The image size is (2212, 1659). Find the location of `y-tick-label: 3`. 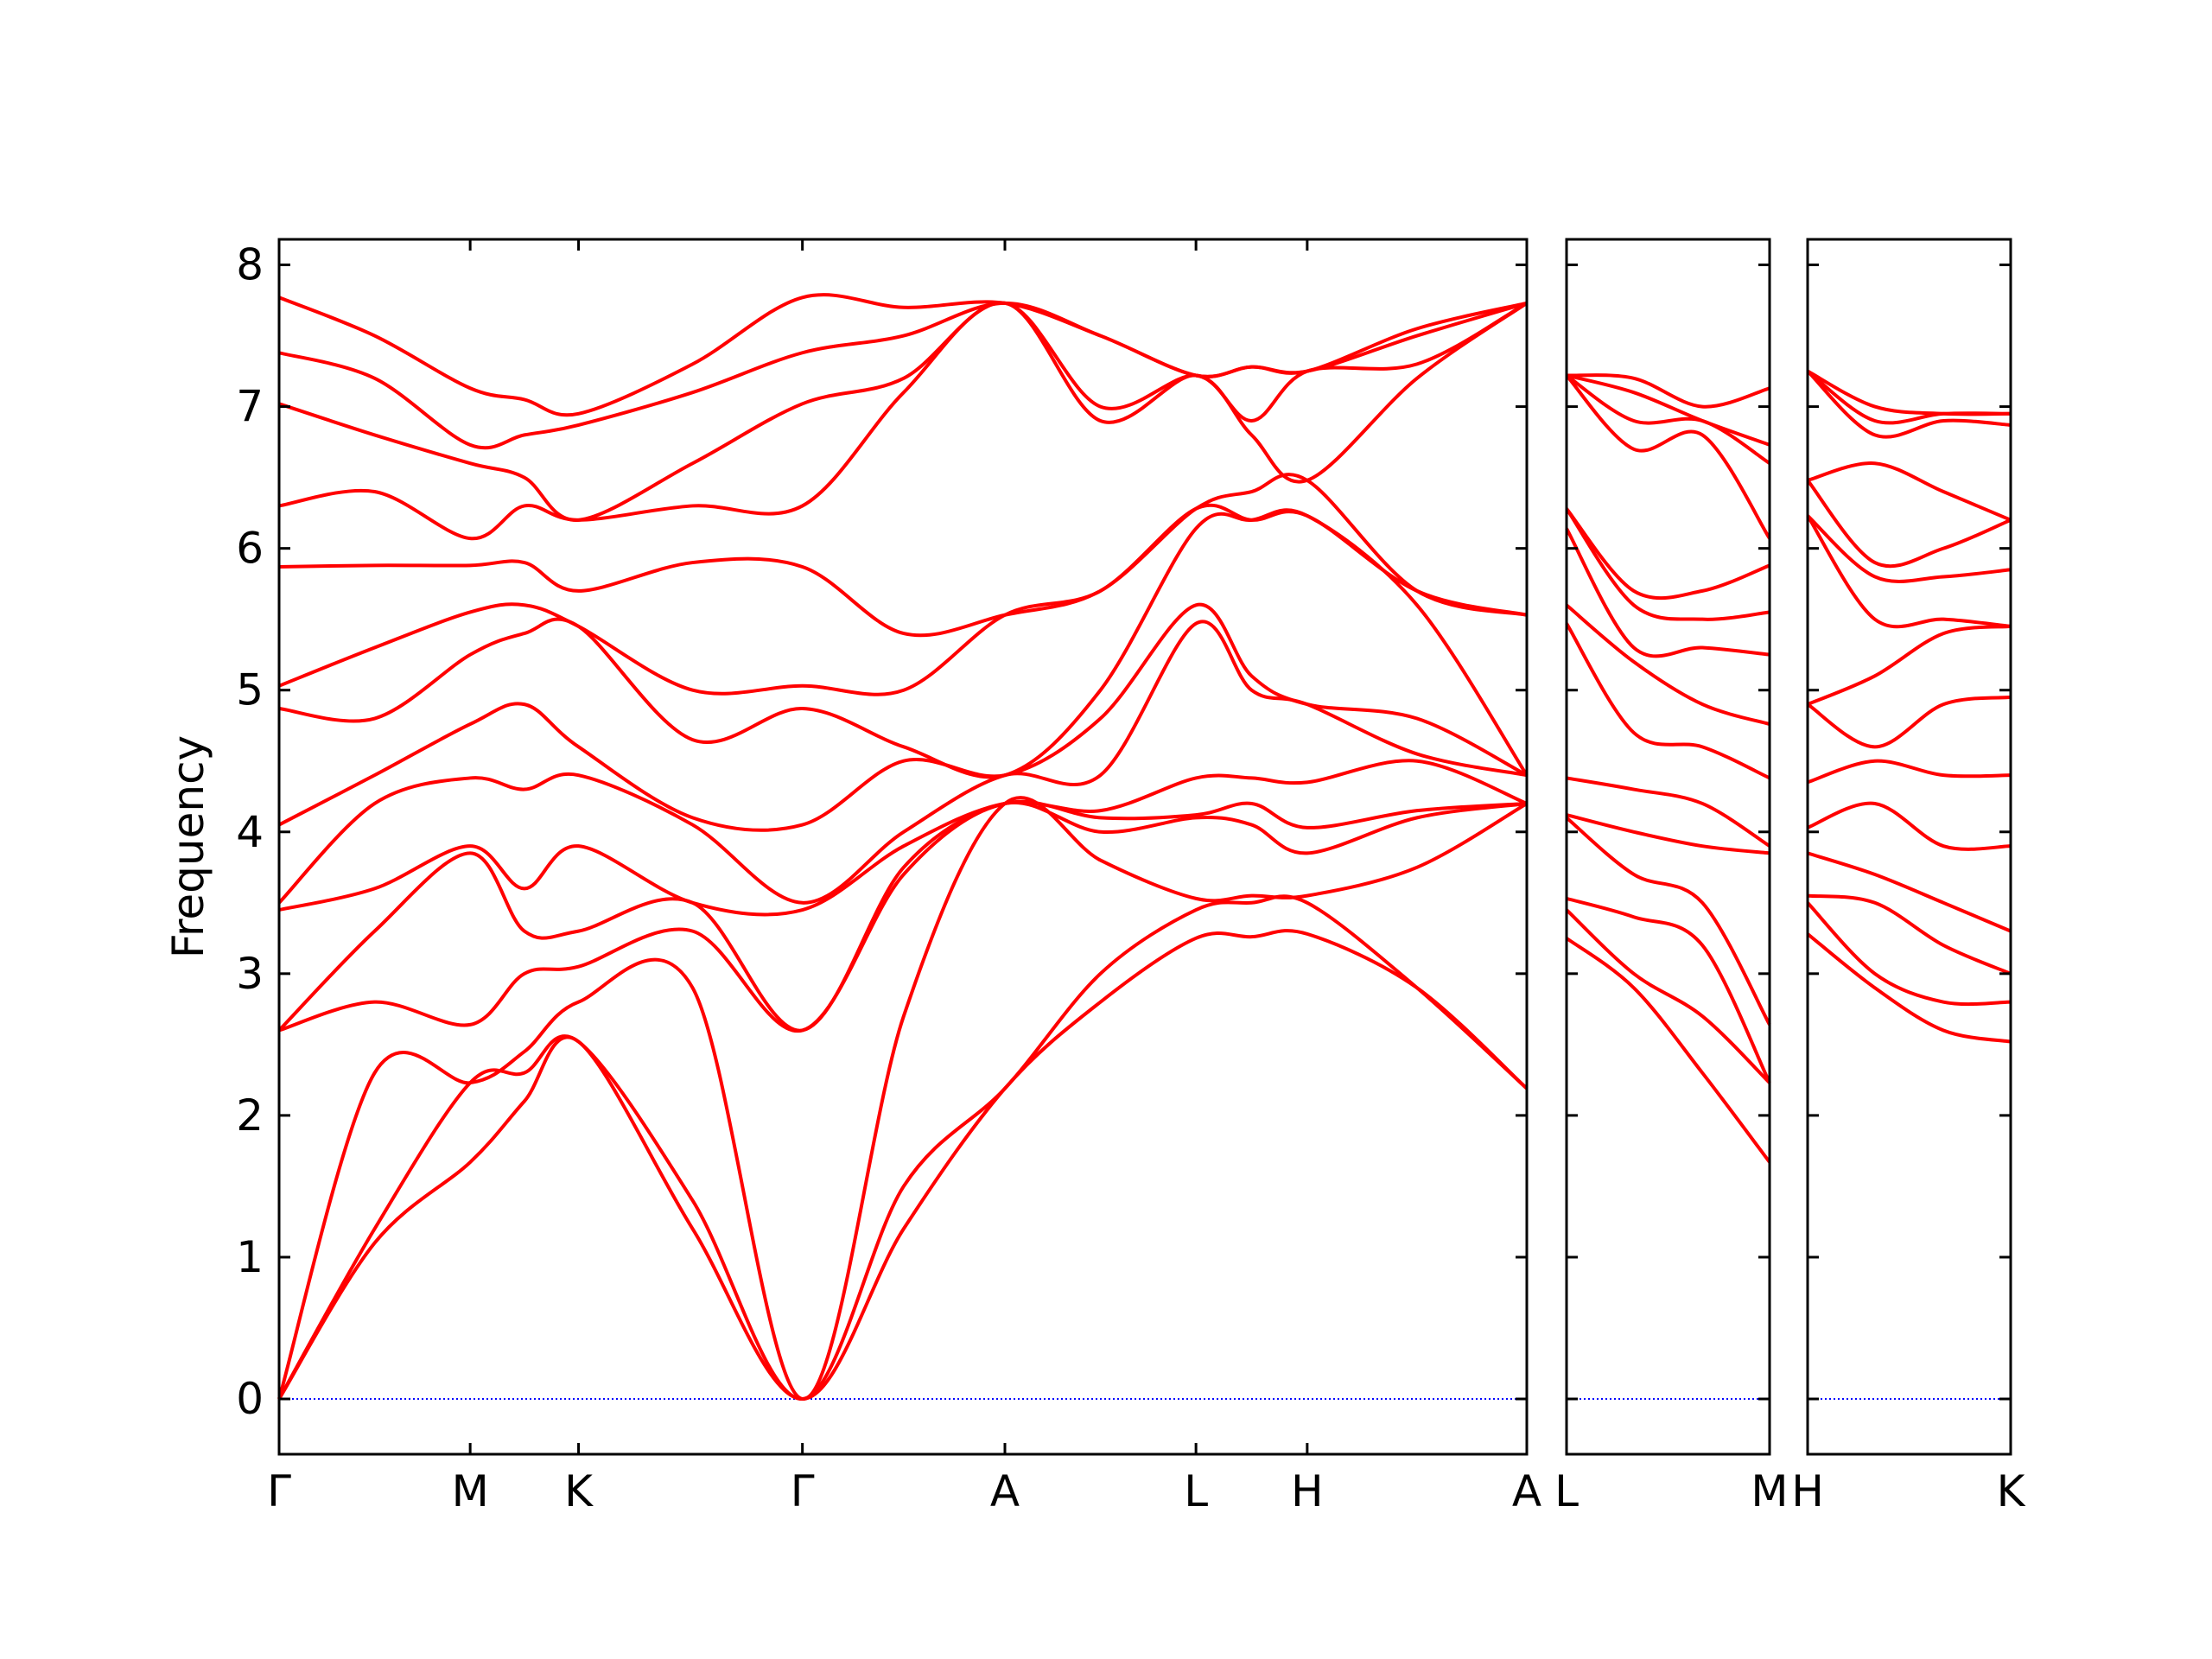

y-tick-label: 3 is located at coordinates (250, 974).